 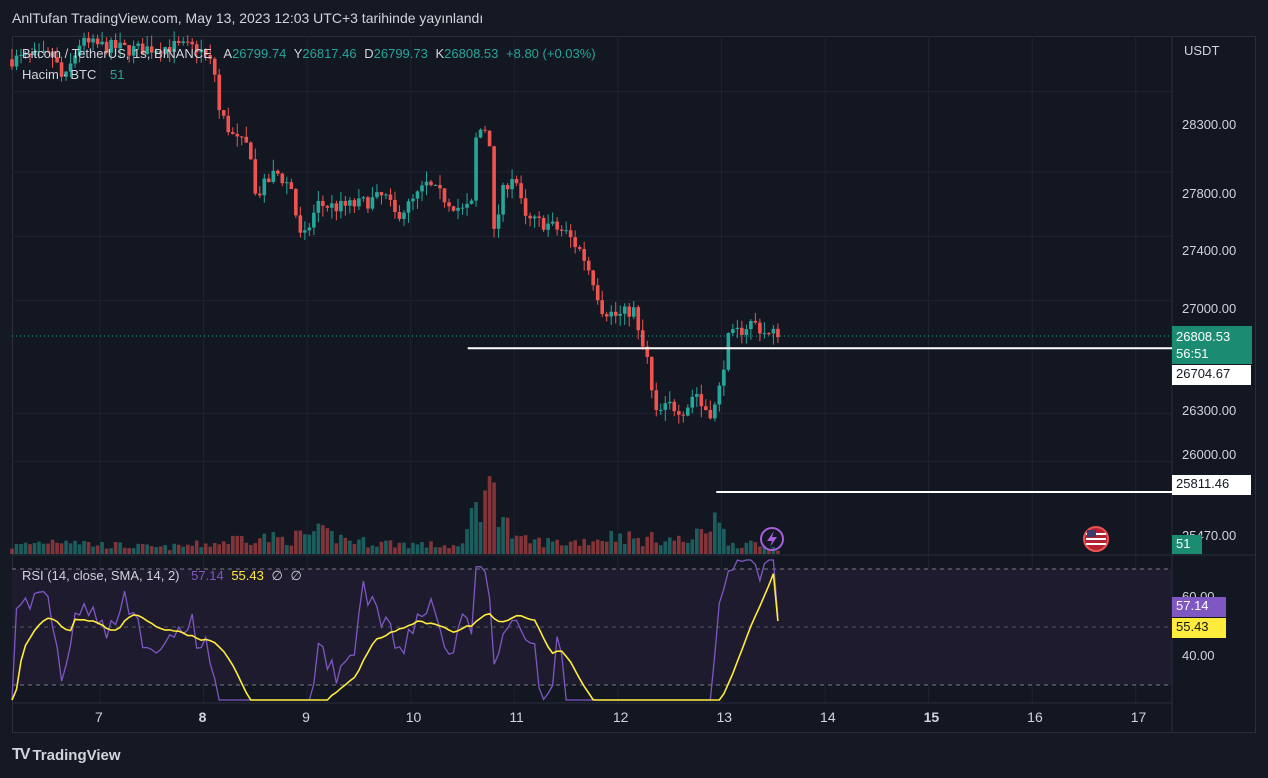 I want to click on volume-label: Hacim · BTC, so click(x=59, y=74).